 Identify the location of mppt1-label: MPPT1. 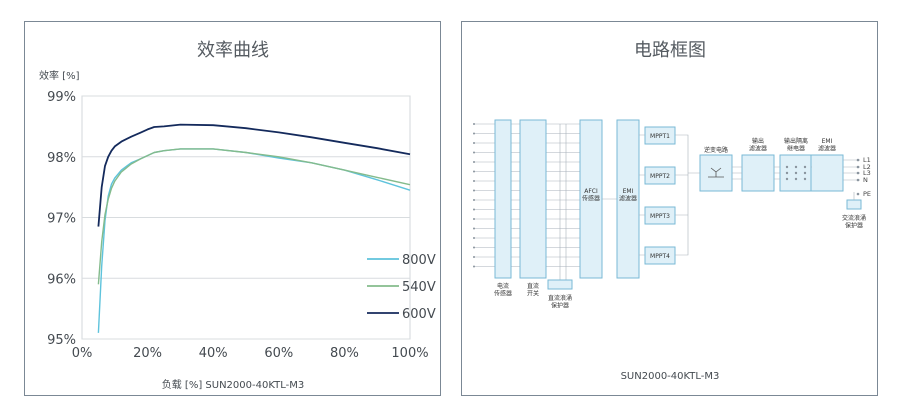
(660, 136).